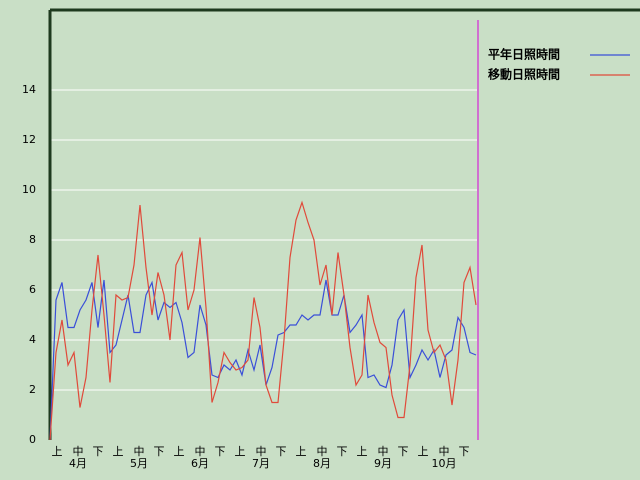 The height and width of the screenshot is (480, 640). I want to click on month-label: 5月, so click(139, 463).